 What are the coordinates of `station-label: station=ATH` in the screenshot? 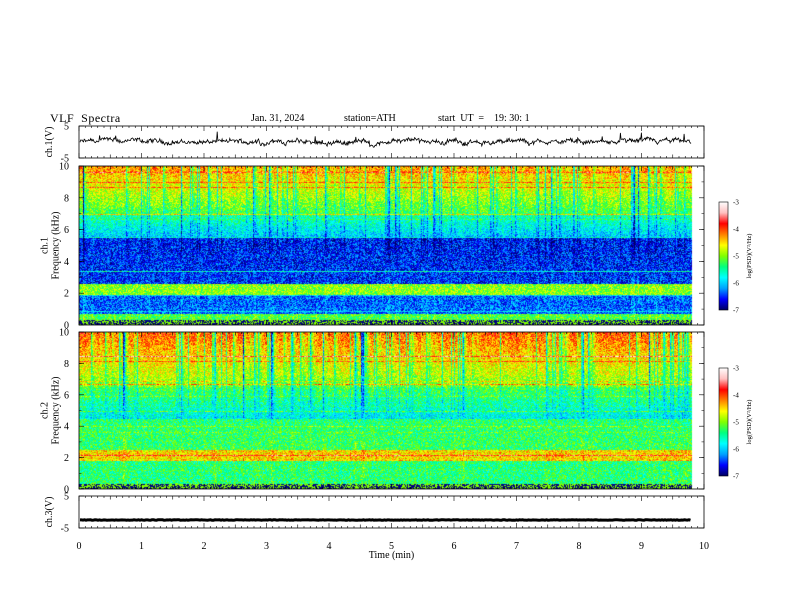 It's located at (370, 118).